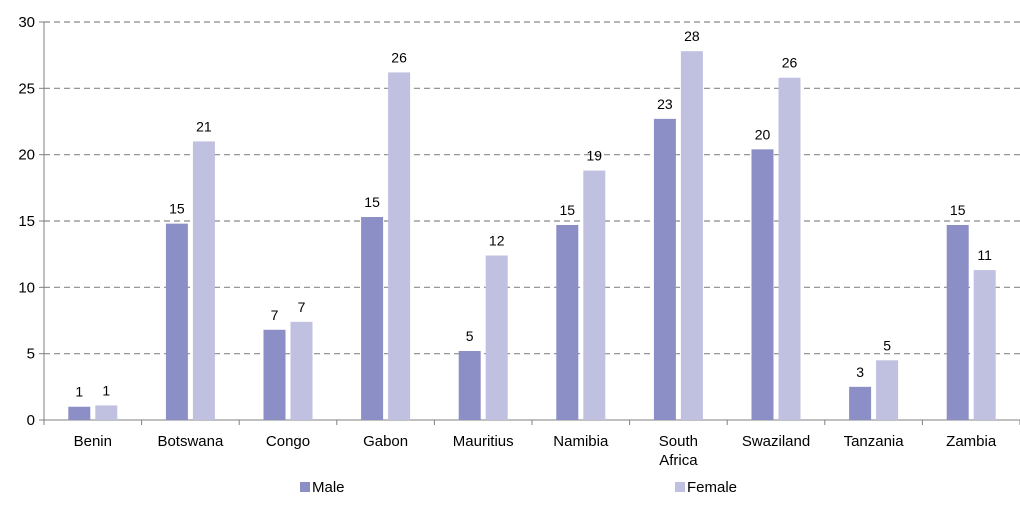 This screenshot has width=1020, height=514. Describe the element at coordinates (595, 156) in the screenshot. I see `data-label: 19` at that location.